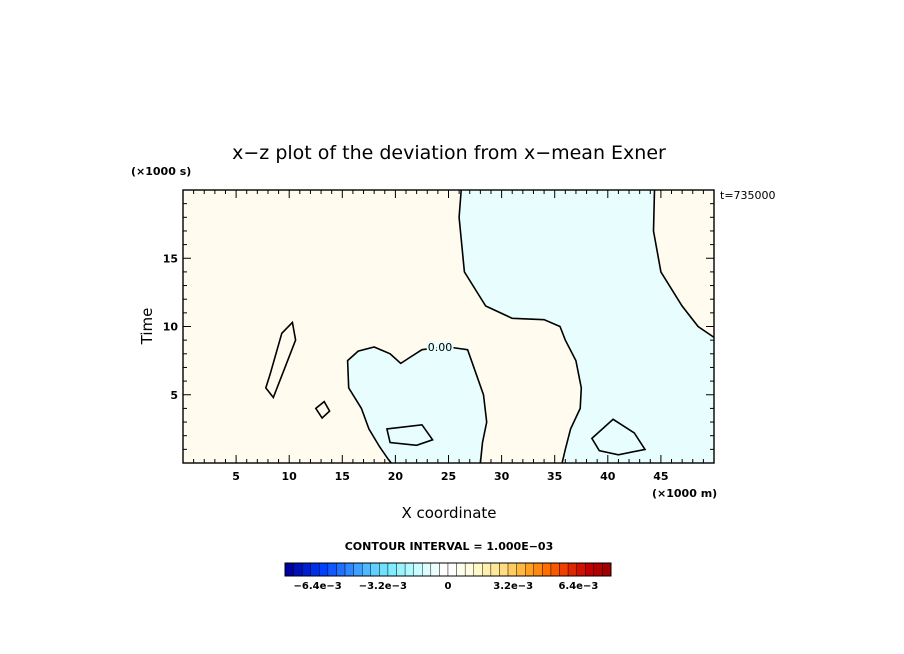 This screenshot has height=654, width=904. I want to click on colorbar-tick-label: 0, so click(448, 586).